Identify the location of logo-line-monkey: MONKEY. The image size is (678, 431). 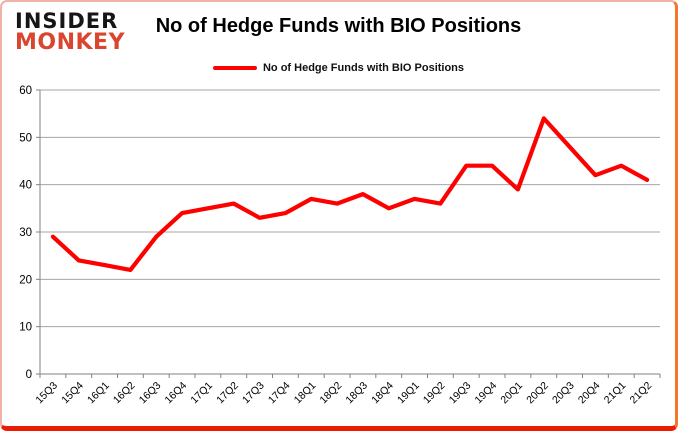
(70, 42).